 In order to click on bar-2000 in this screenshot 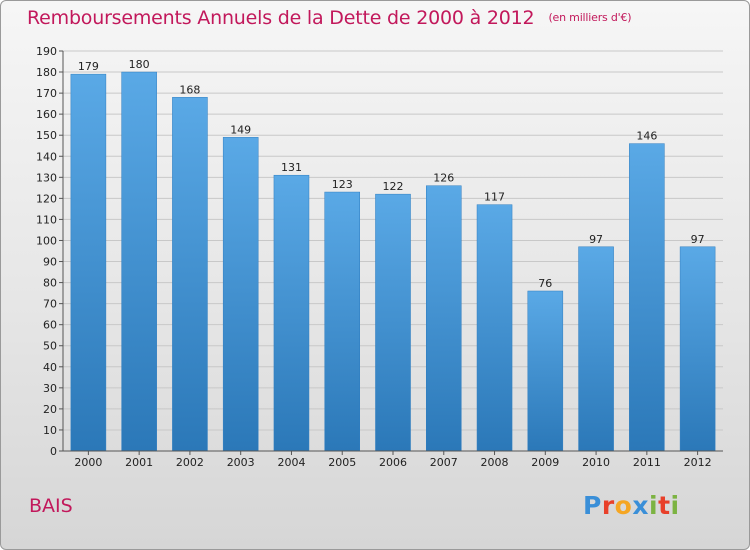, I will do `click(88, 262)`.